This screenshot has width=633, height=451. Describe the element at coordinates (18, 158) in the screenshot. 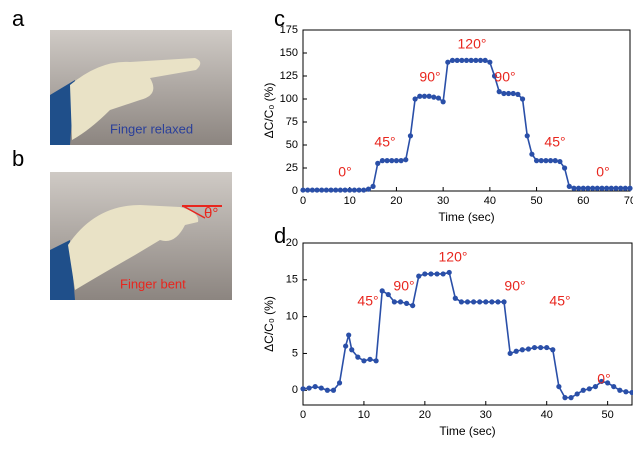

I see `panel-label: b` at that location.